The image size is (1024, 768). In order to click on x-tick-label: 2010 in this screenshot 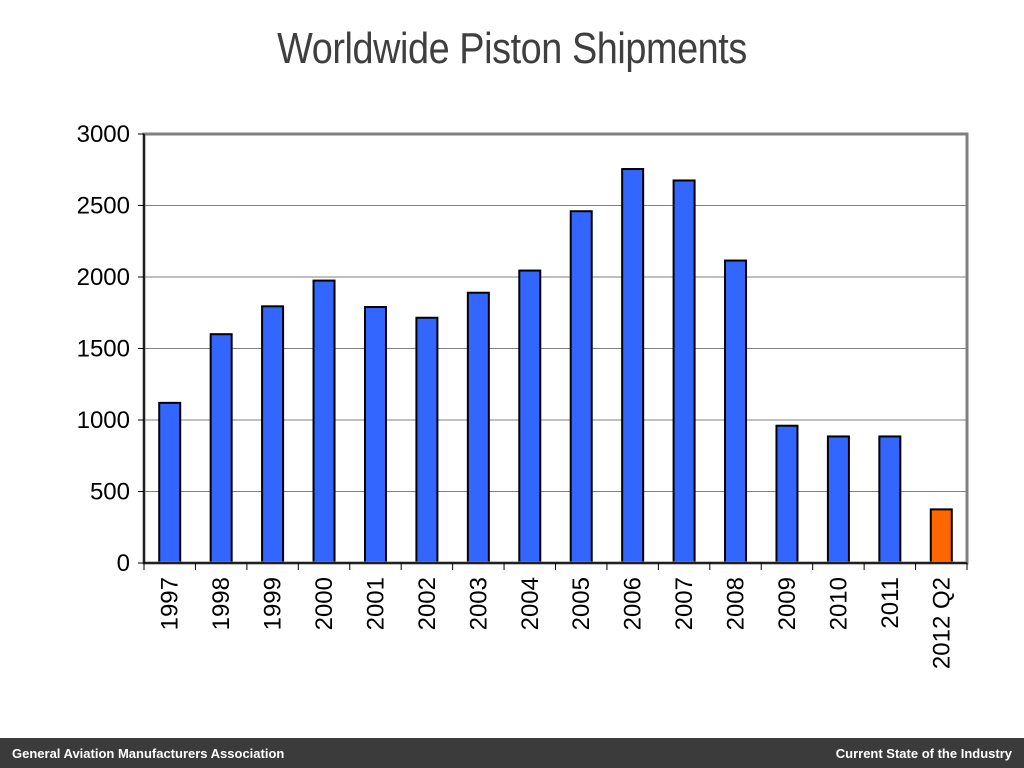, I will do `click(838, 603)`.